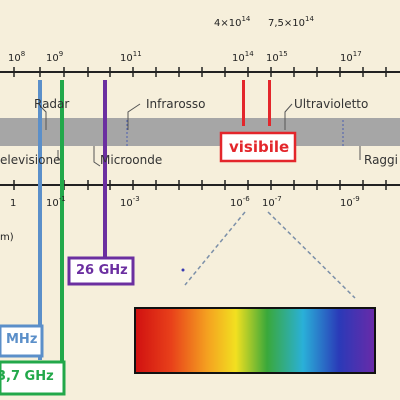 The image size is (400, 400). Describe the element at coordinates (176, 104) in the screenshot. I see `band-label-infrared: Infrarosso` at that location.